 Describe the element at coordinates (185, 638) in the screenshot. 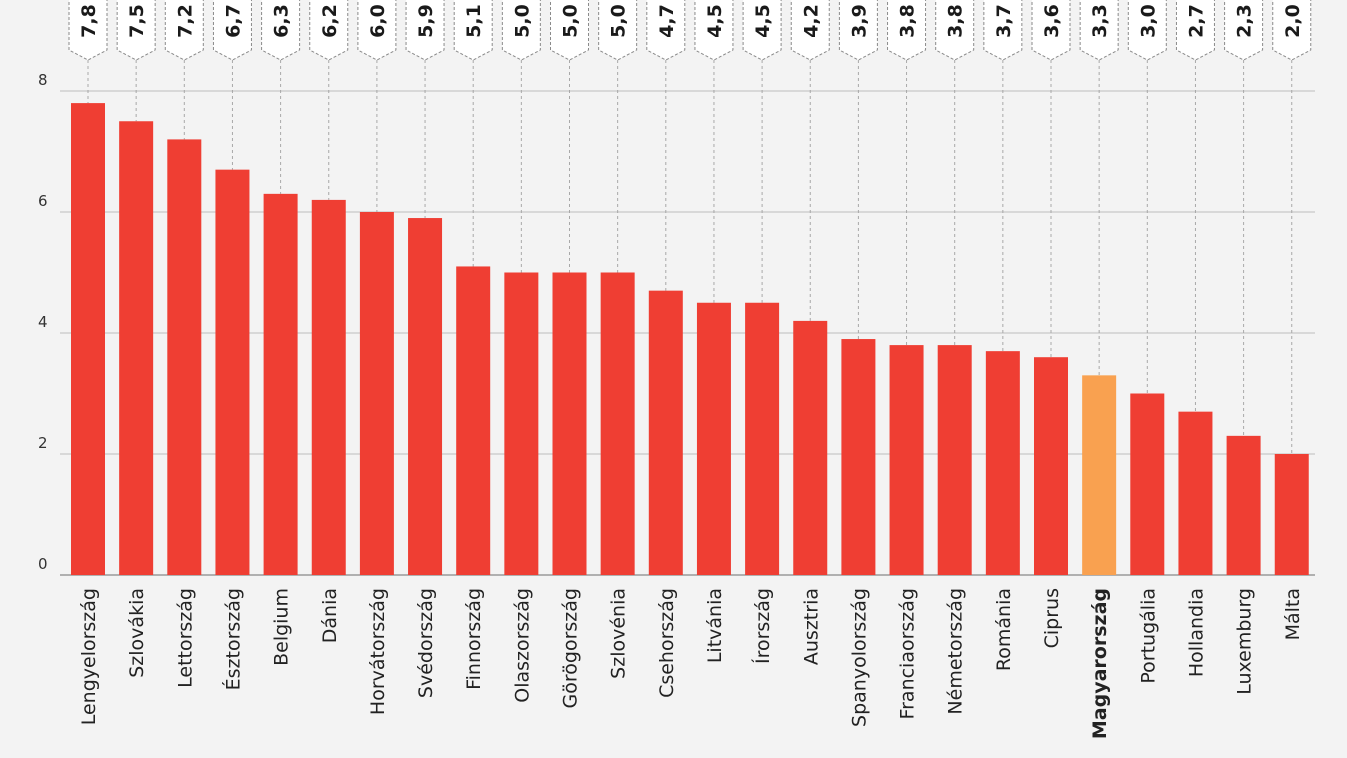

I see `category-label: Lettország` at that location.